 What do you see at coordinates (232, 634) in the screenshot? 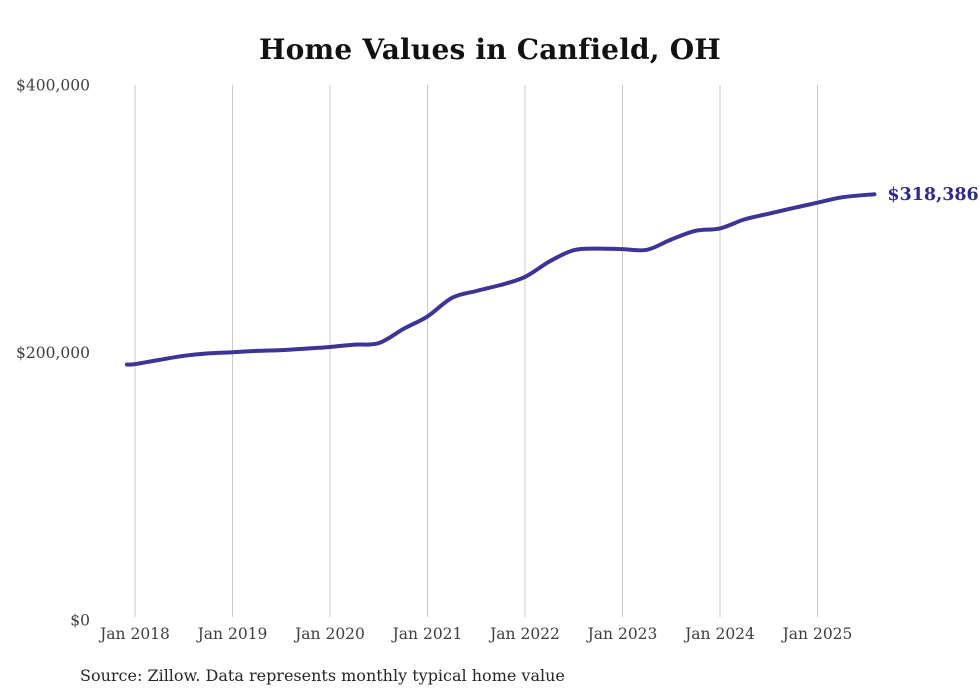
I see `x-tick-label: Jan 2019` at bounding box center [232, 634].